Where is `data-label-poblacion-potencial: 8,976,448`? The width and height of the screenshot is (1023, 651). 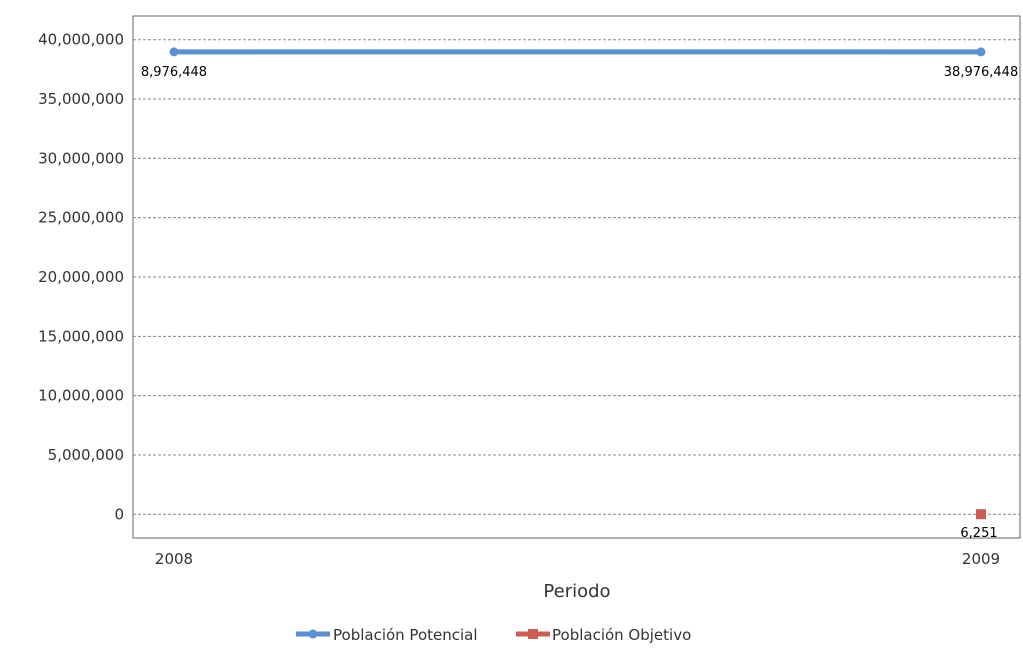
data-label-poblacion-potencial: 8,976,448 is located at coordinates (174, 72).